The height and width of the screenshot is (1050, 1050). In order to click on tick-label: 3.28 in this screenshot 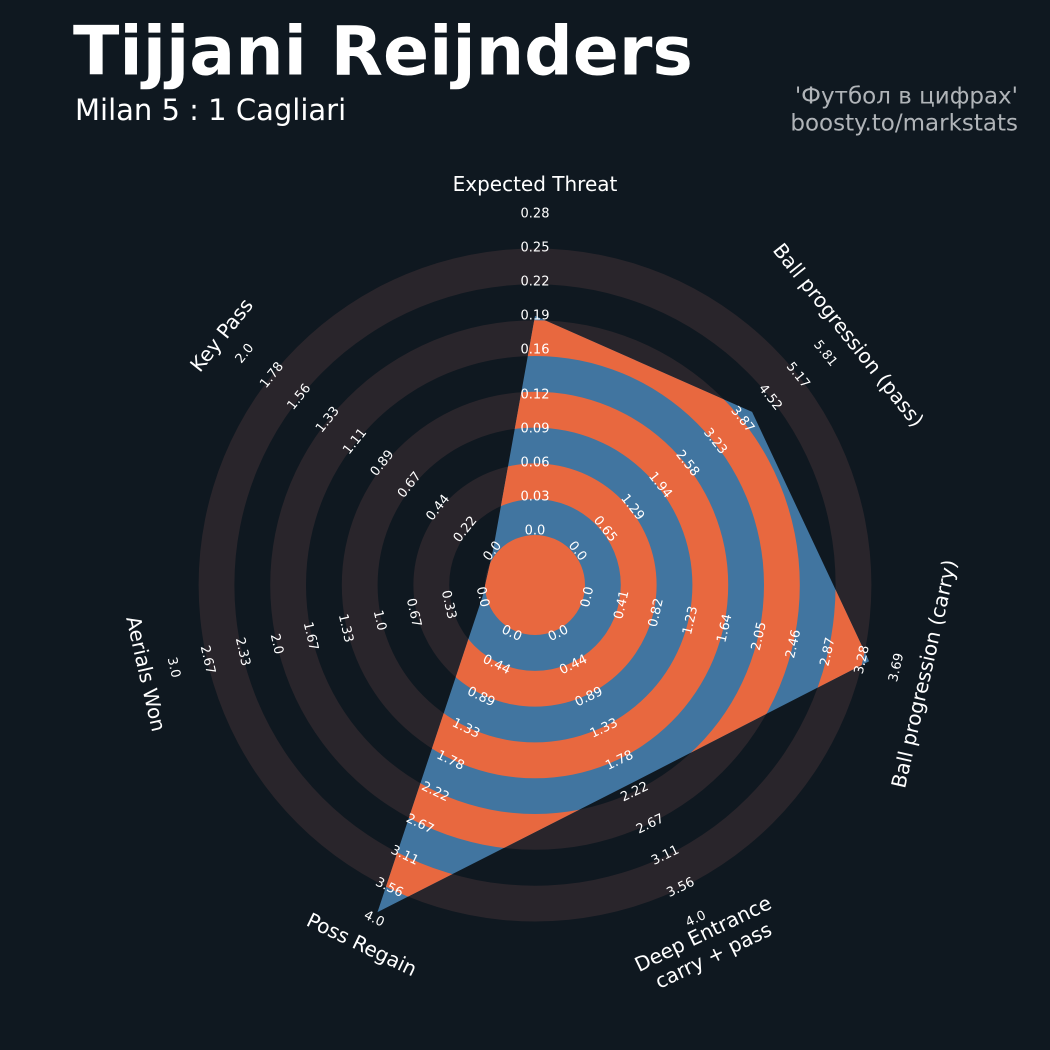, I will do `click(862, 660)`.